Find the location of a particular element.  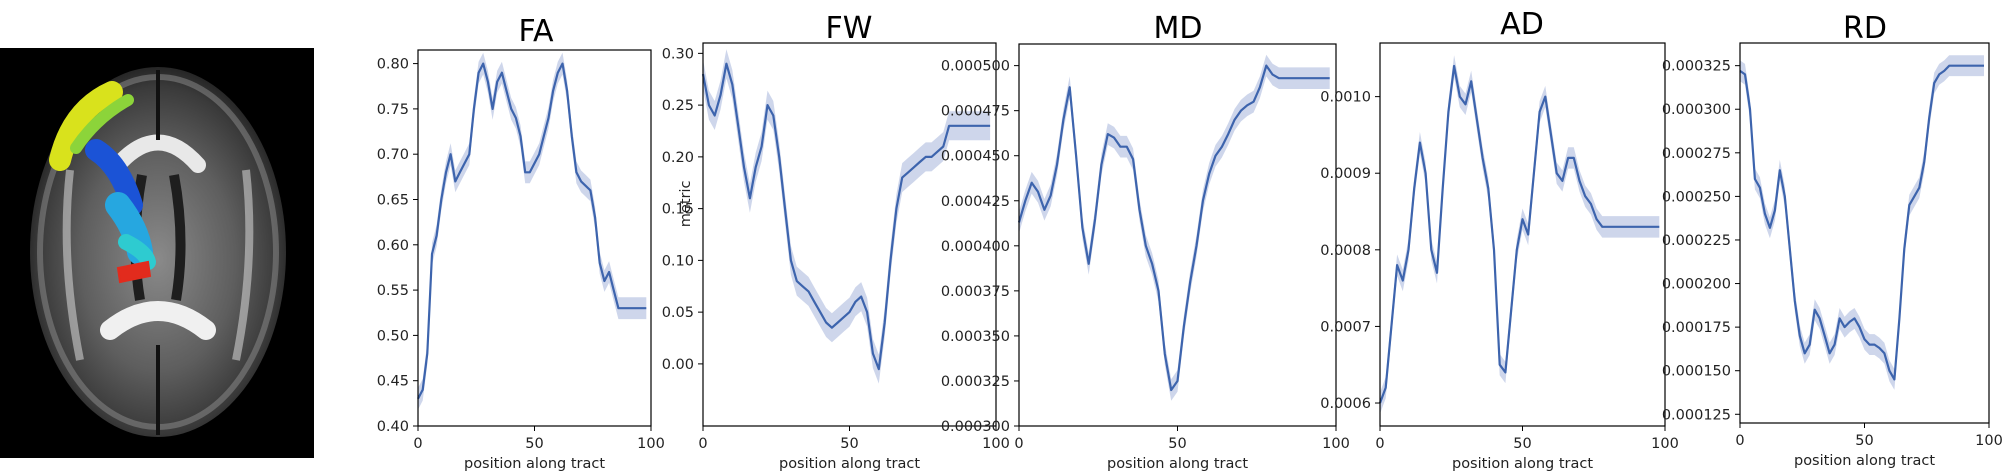

chart-title: FA is located at coordinates (536, 31).